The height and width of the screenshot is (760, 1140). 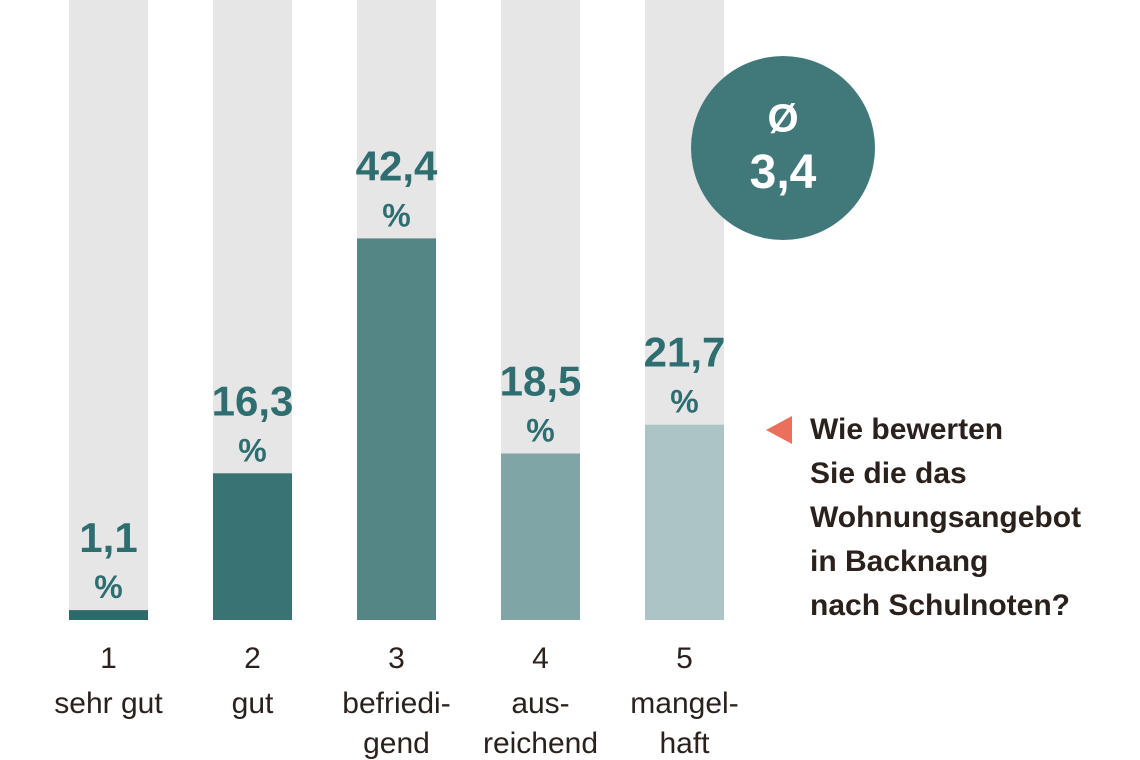 I want to click on average-symbol: Ø, so click(x=782, y=119).